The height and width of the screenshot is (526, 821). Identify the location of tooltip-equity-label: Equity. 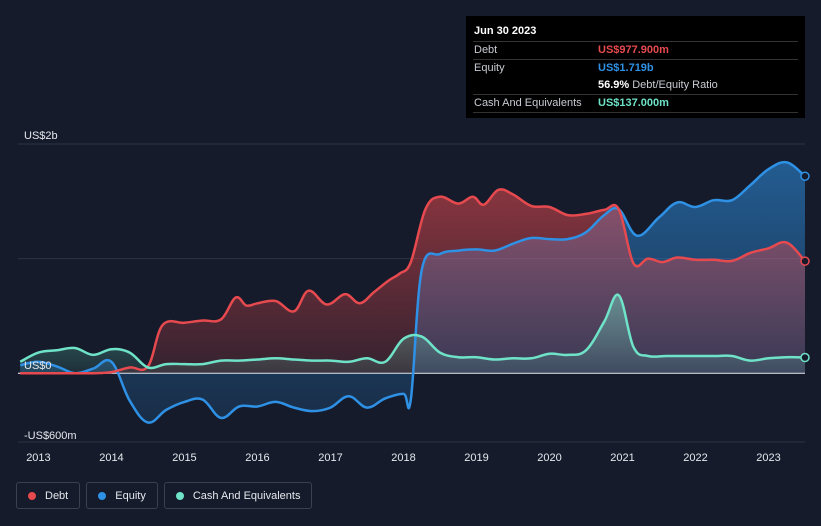
(489, 68).